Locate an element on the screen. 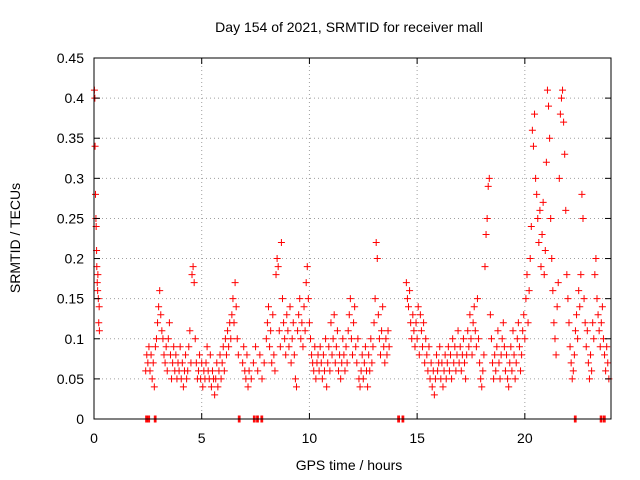 This screenshot has height=480, width=640. y-tick-label: 0 is located at coordinates (80, 419).